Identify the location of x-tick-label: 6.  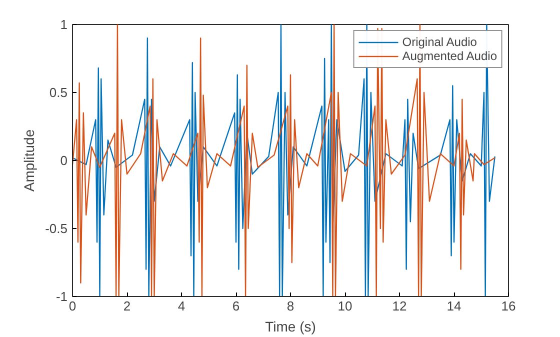
(236, 306).